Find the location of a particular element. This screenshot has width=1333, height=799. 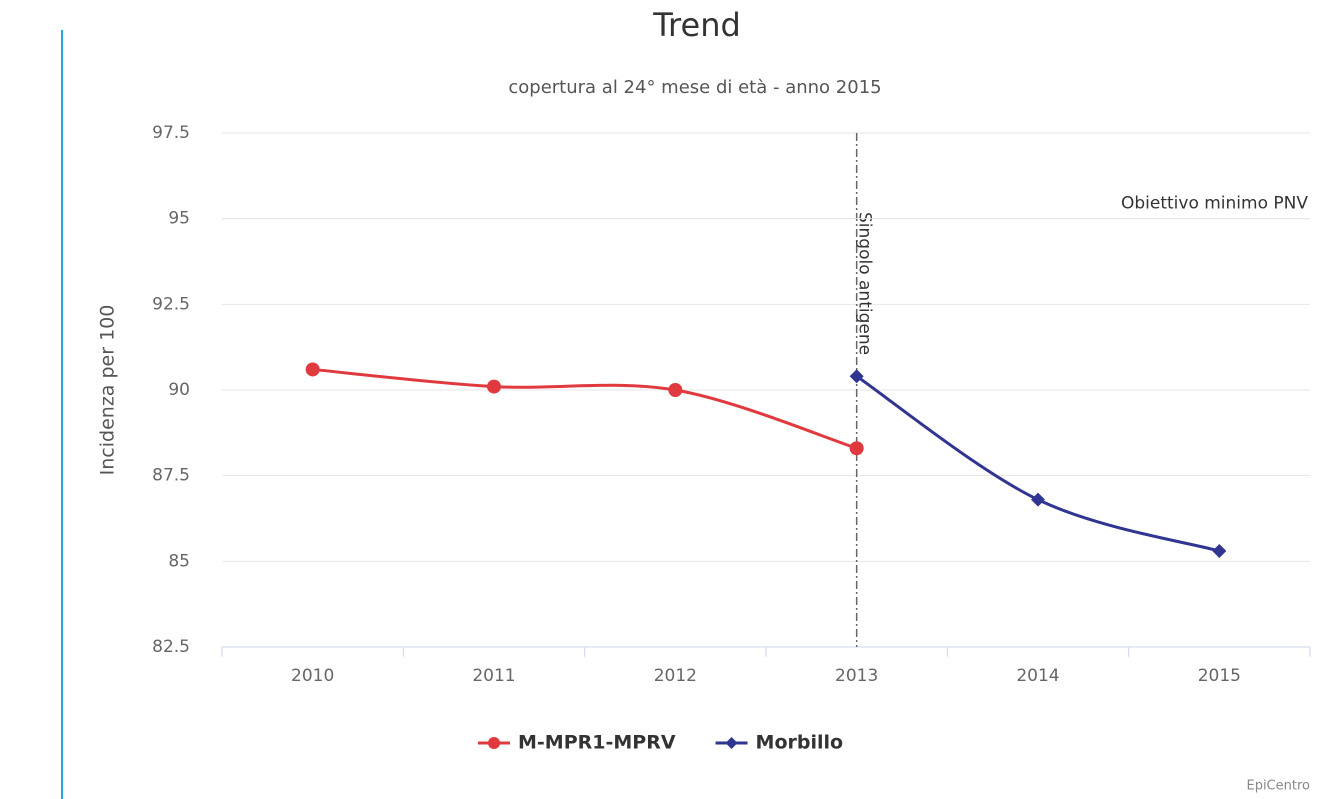

legend-item: Morbillo is located at coordinates (779, 743).